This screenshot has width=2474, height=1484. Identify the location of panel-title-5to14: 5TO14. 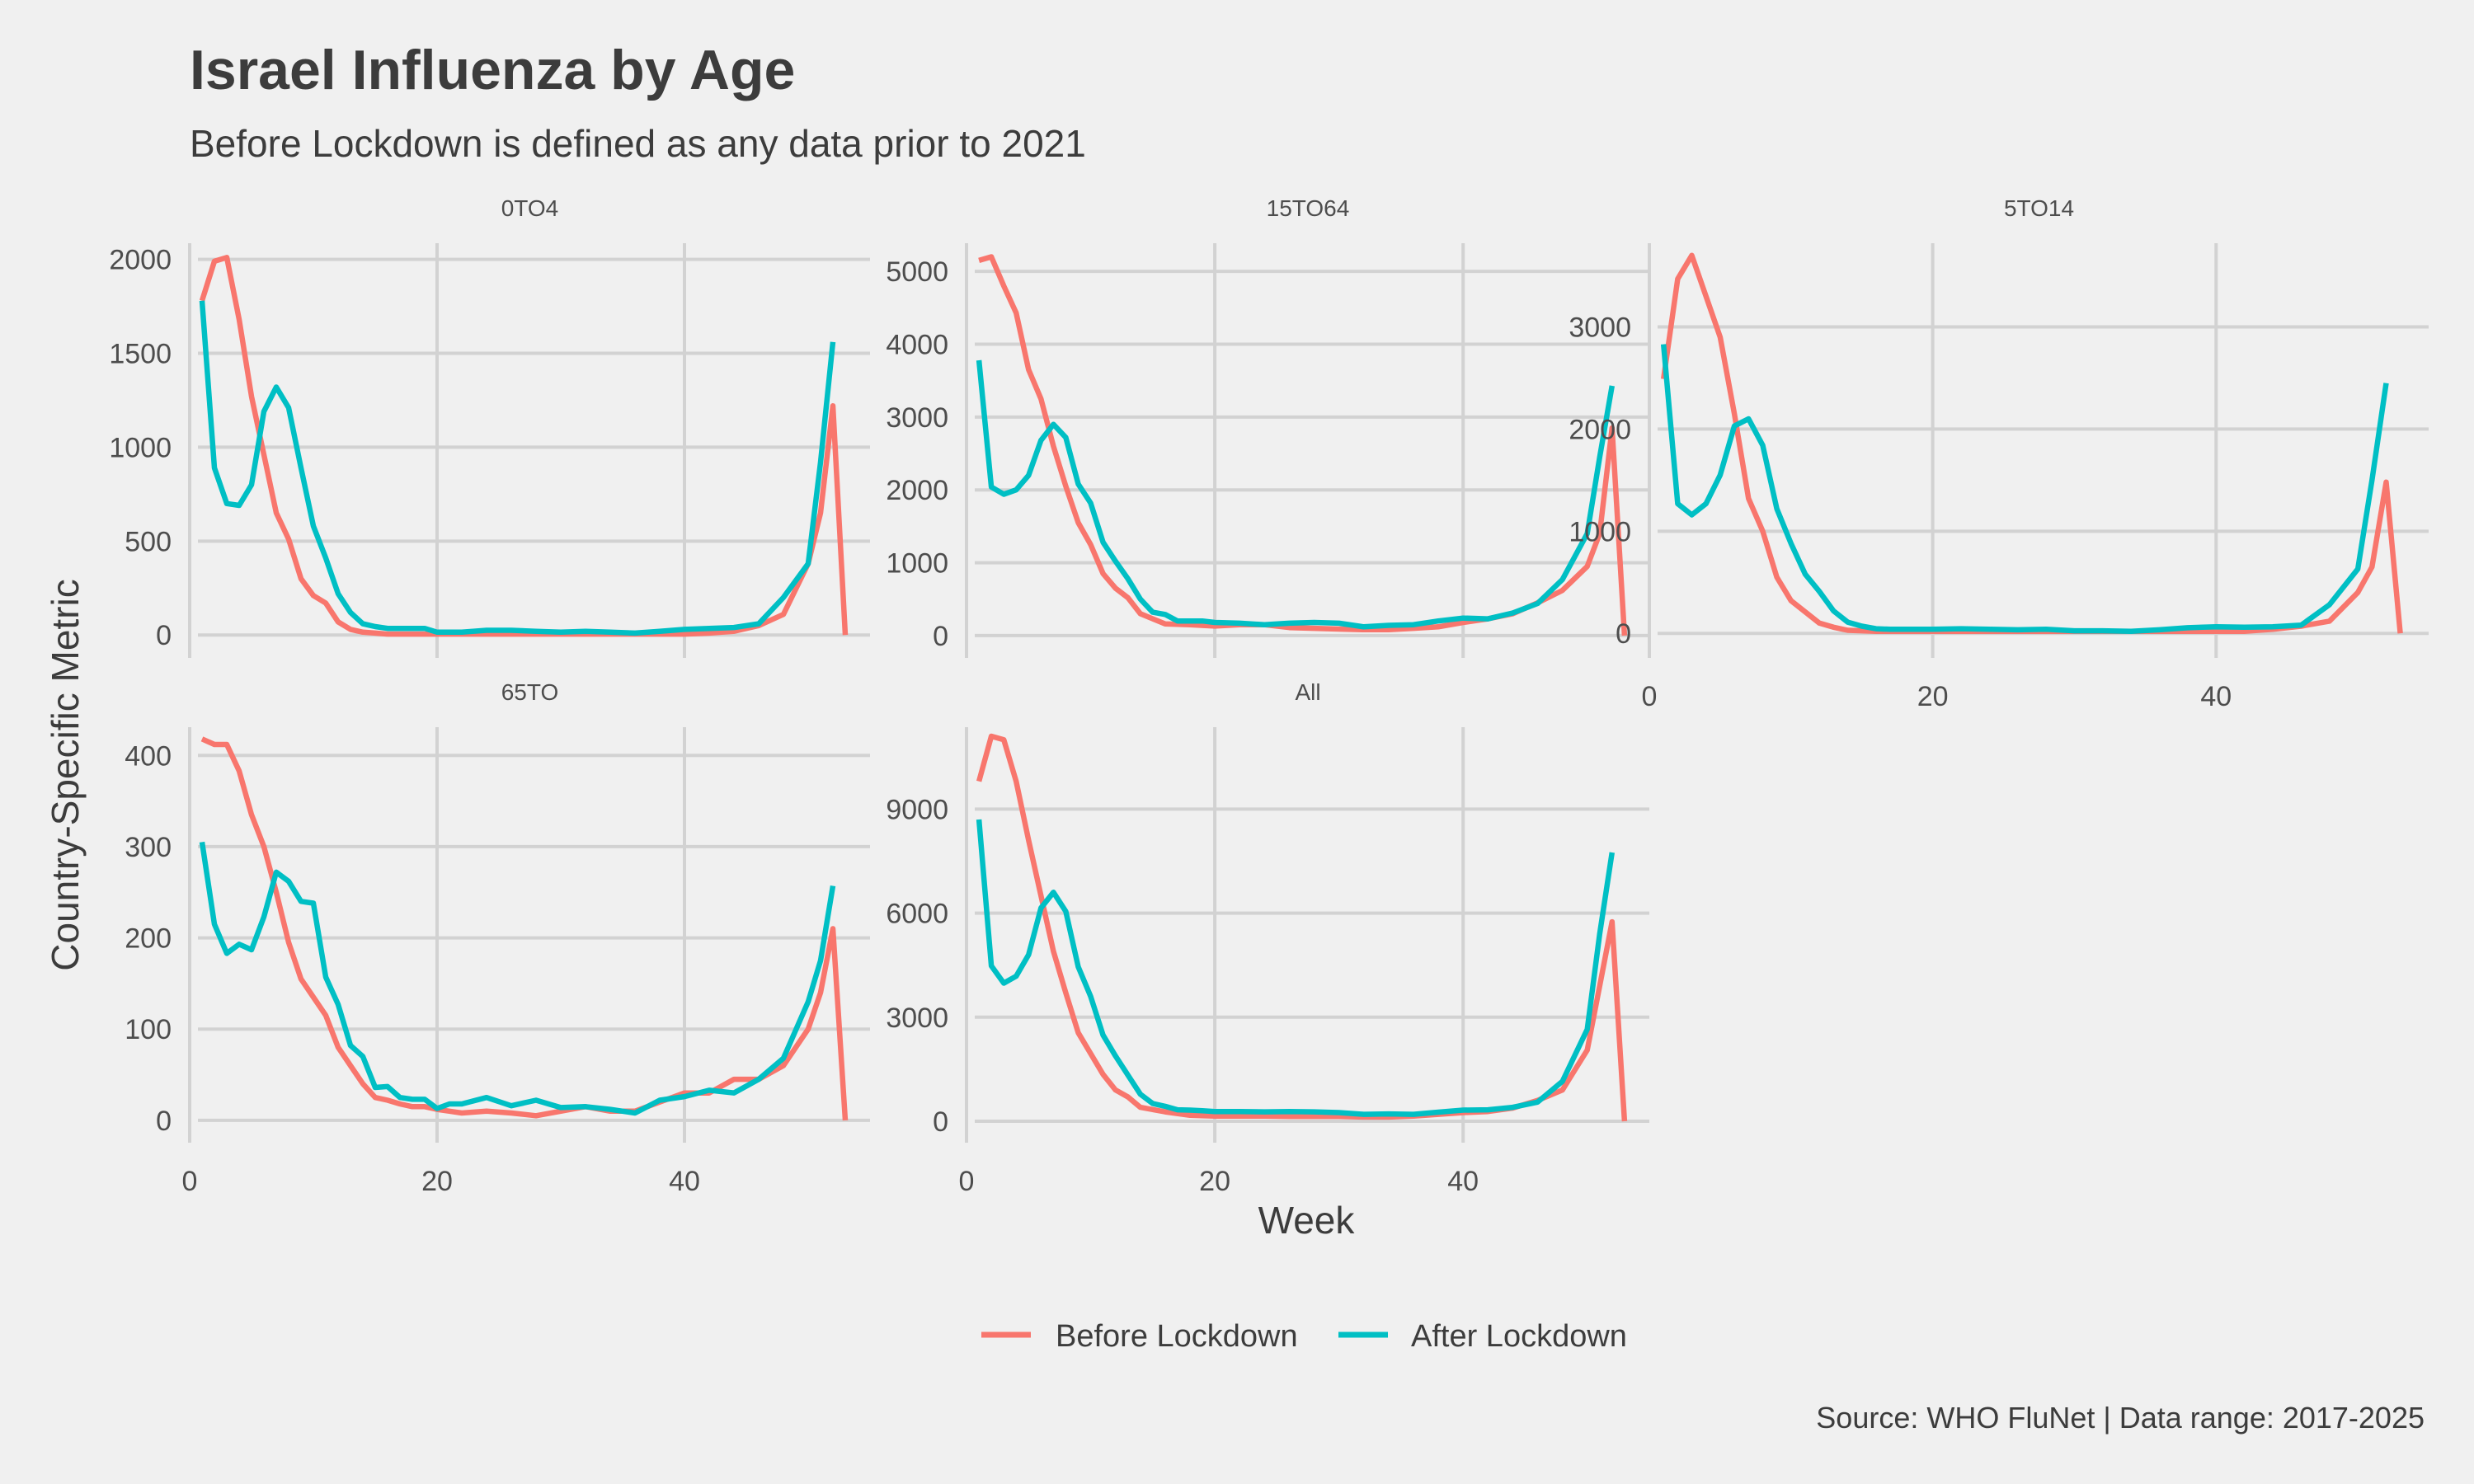
(2039, 208).